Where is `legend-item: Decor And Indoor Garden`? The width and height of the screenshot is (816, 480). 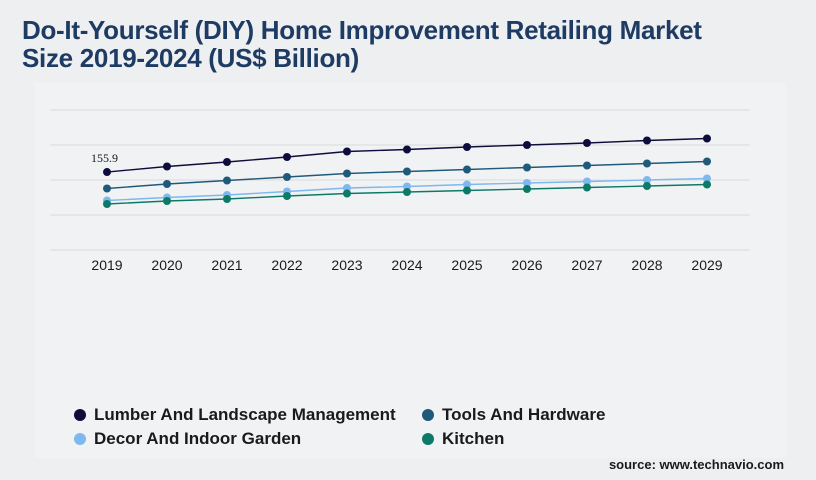 legend-item: Decor And Indoor Garden is located at coordinates (187, 439).